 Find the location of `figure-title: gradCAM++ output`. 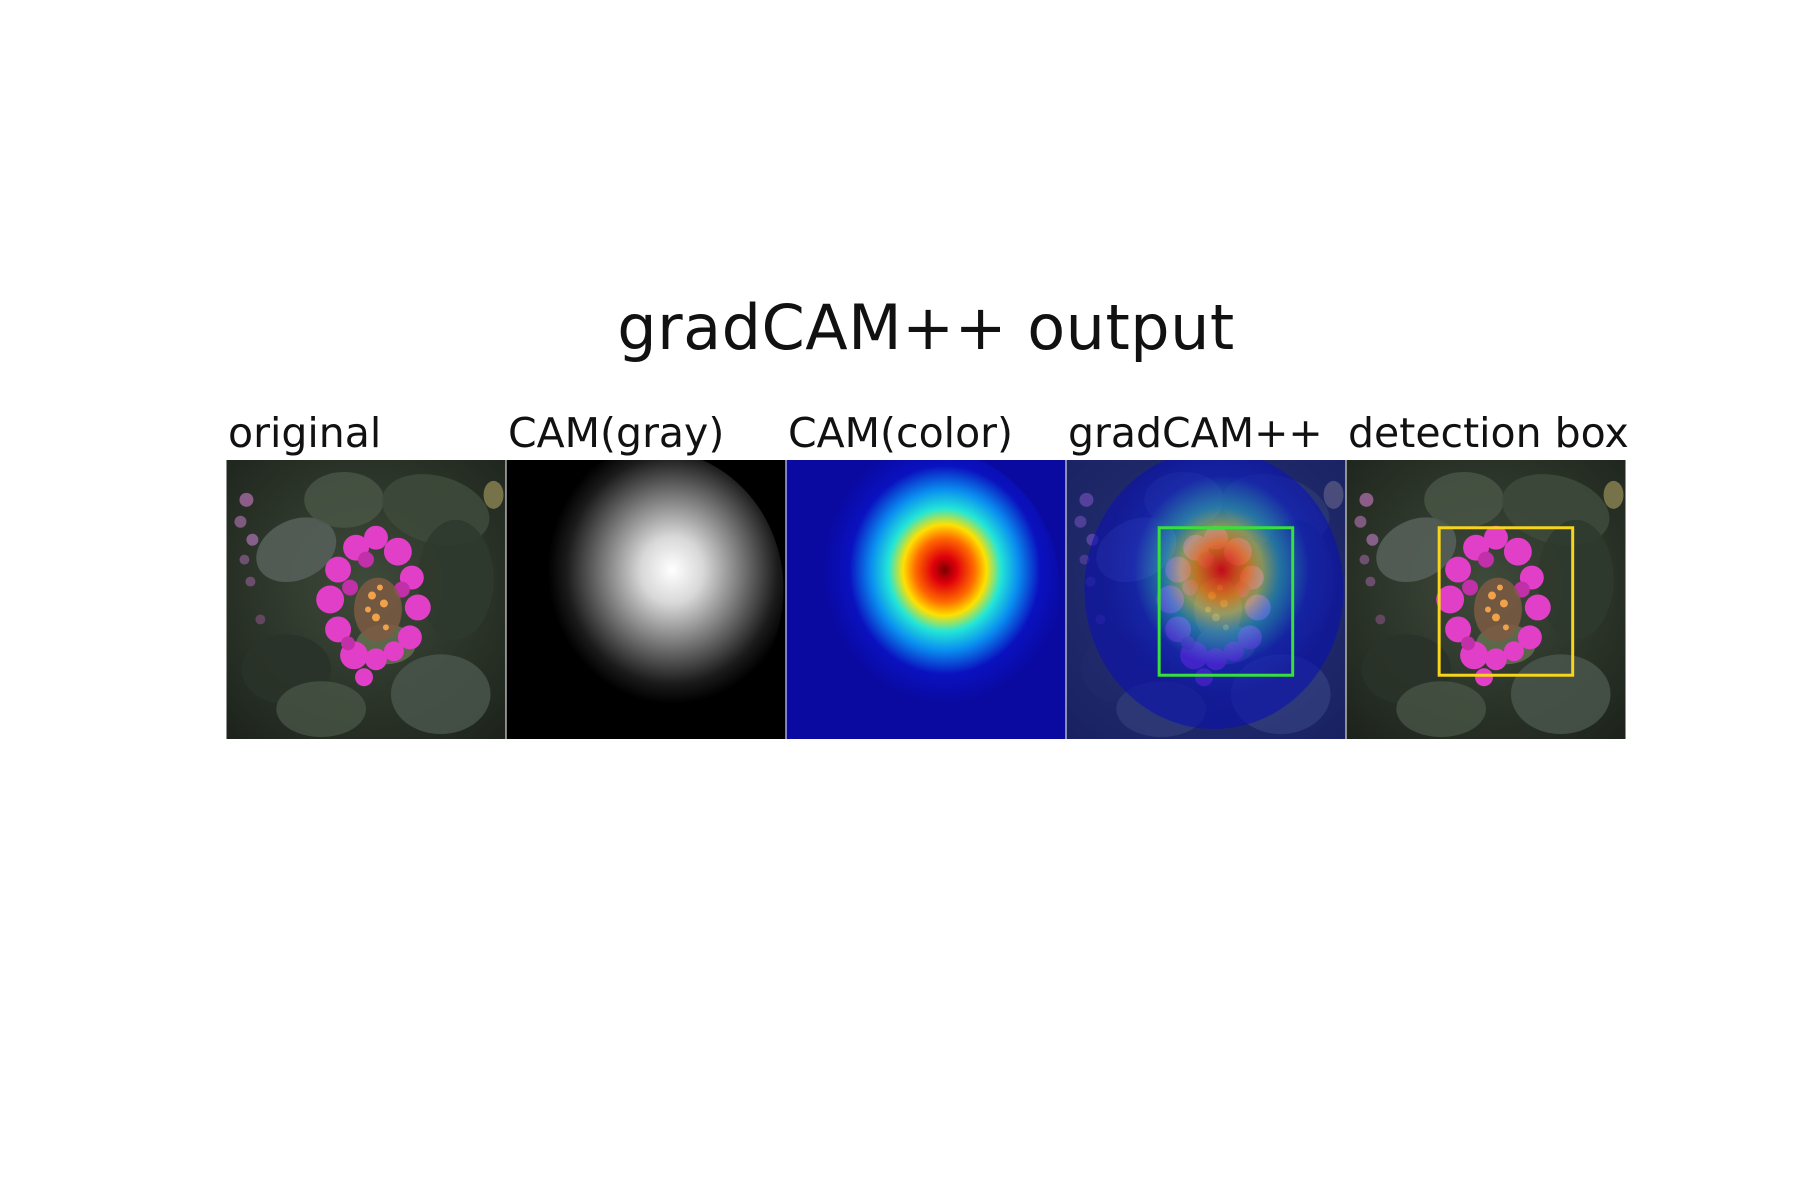

figure-title: gradCAM++ output is located at coordinates (926, 327).